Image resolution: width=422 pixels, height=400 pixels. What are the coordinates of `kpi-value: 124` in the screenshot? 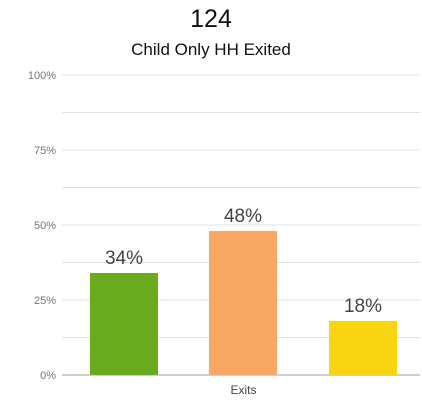 It's located at (211, 19).